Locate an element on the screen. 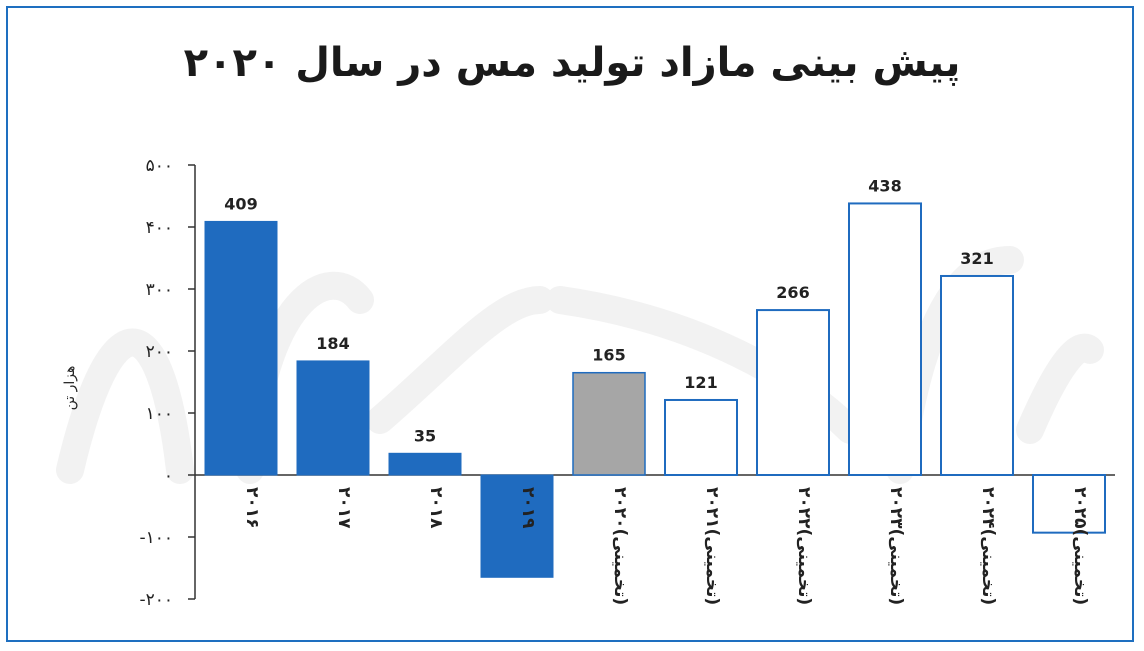 The image size is (1144, 651). x-tick-label: ۲۰۱۷ is located at coordinates (344, 508).